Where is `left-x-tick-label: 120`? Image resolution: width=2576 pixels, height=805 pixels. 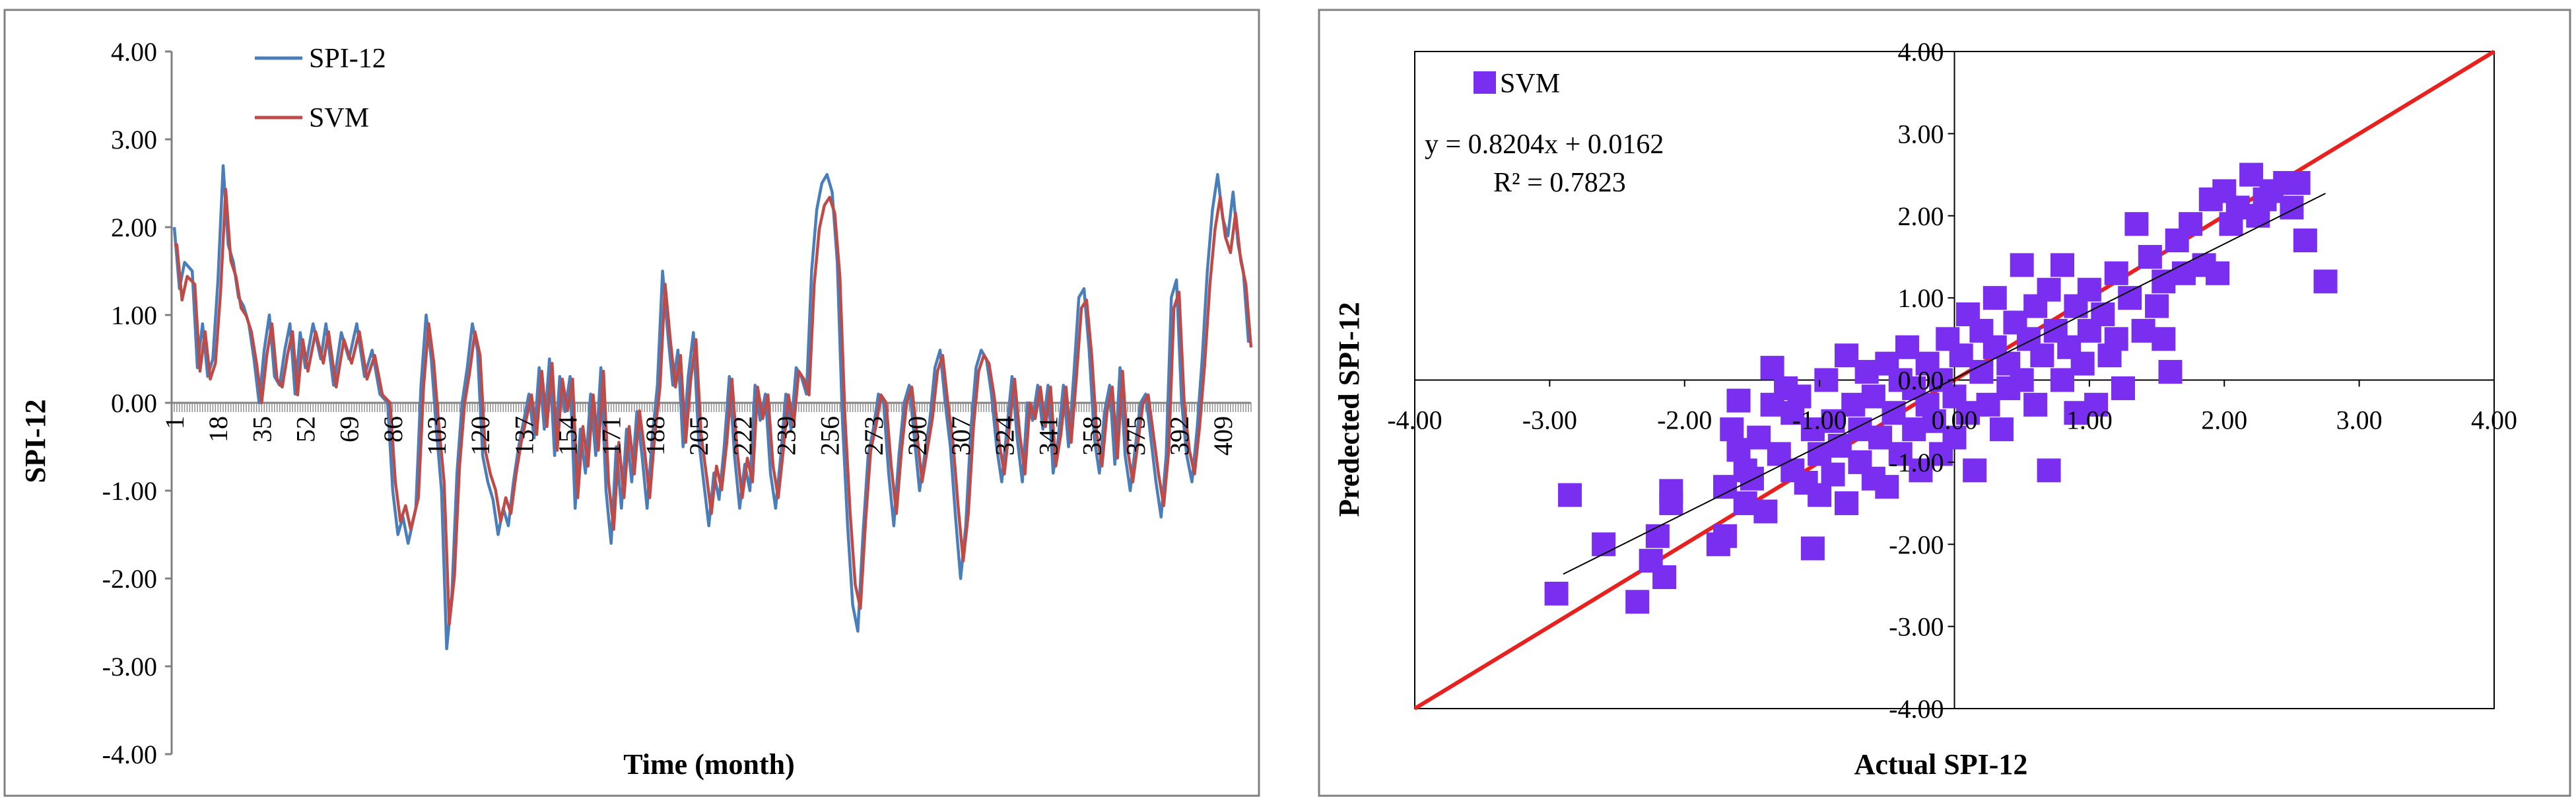
left-x-tick-label: 120 is located at coordinates (480, 436).